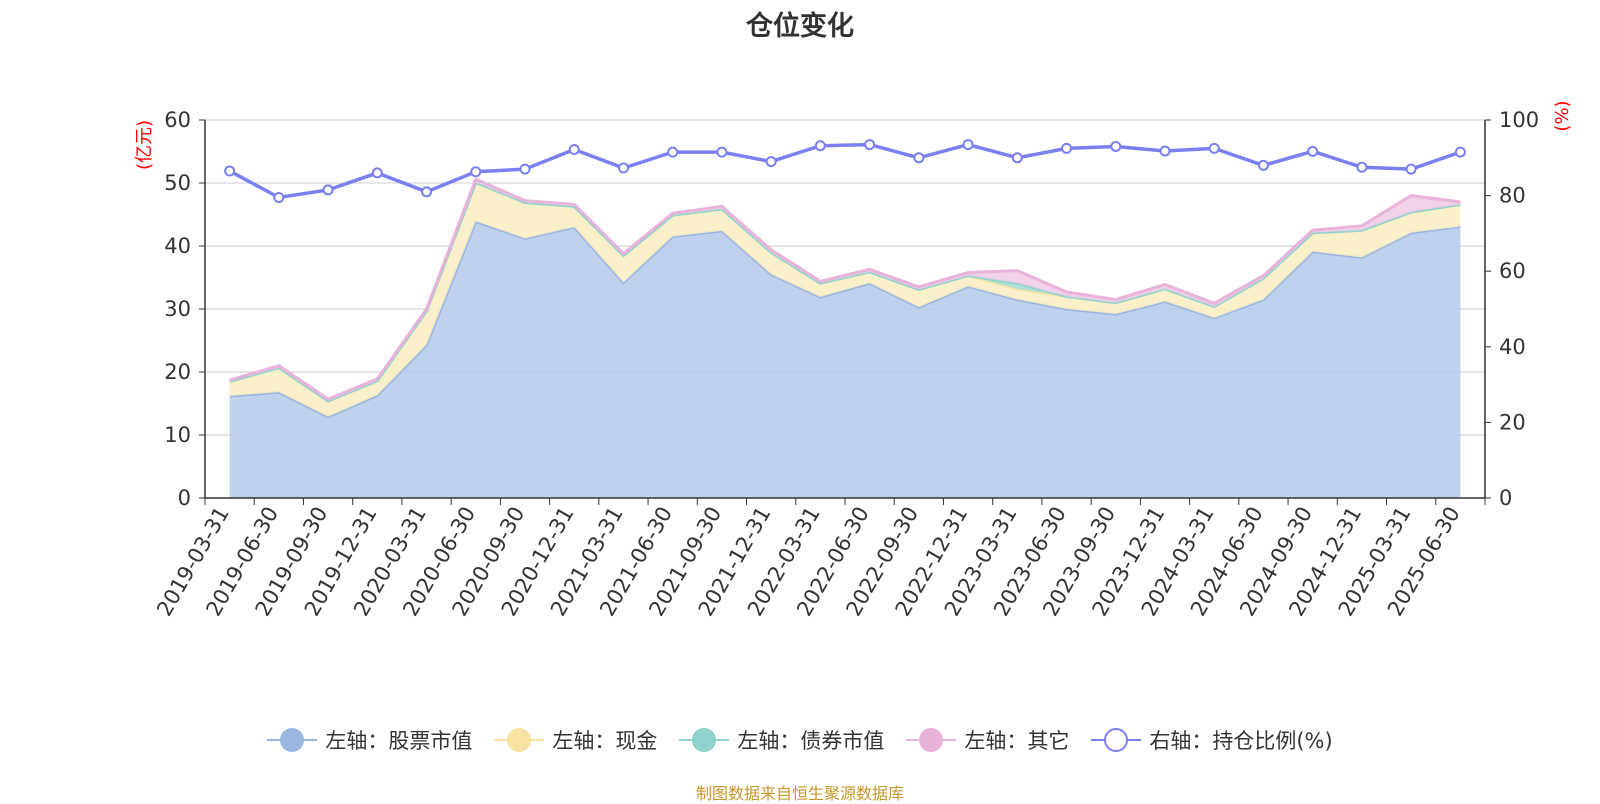  What do you see at coordinates (177, 246) in the screenshot?
I see `left-tick-label: 40` at bounding box center [177, 246].